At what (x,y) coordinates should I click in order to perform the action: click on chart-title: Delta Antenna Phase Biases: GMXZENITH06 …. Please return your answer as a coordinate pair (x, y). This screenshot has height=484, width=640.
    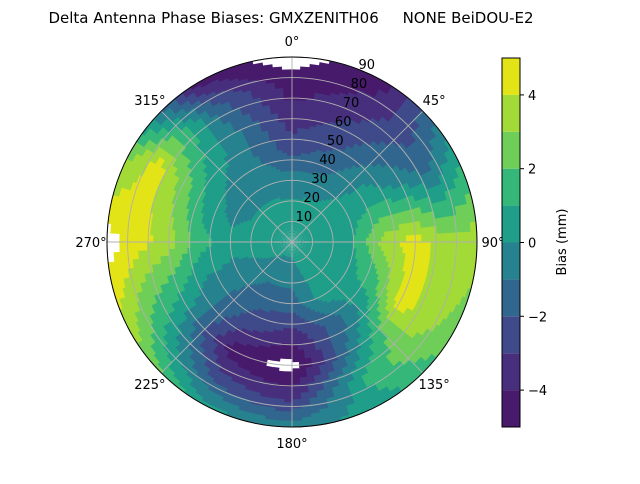
    Looking at the image, I should click on (290, 18).